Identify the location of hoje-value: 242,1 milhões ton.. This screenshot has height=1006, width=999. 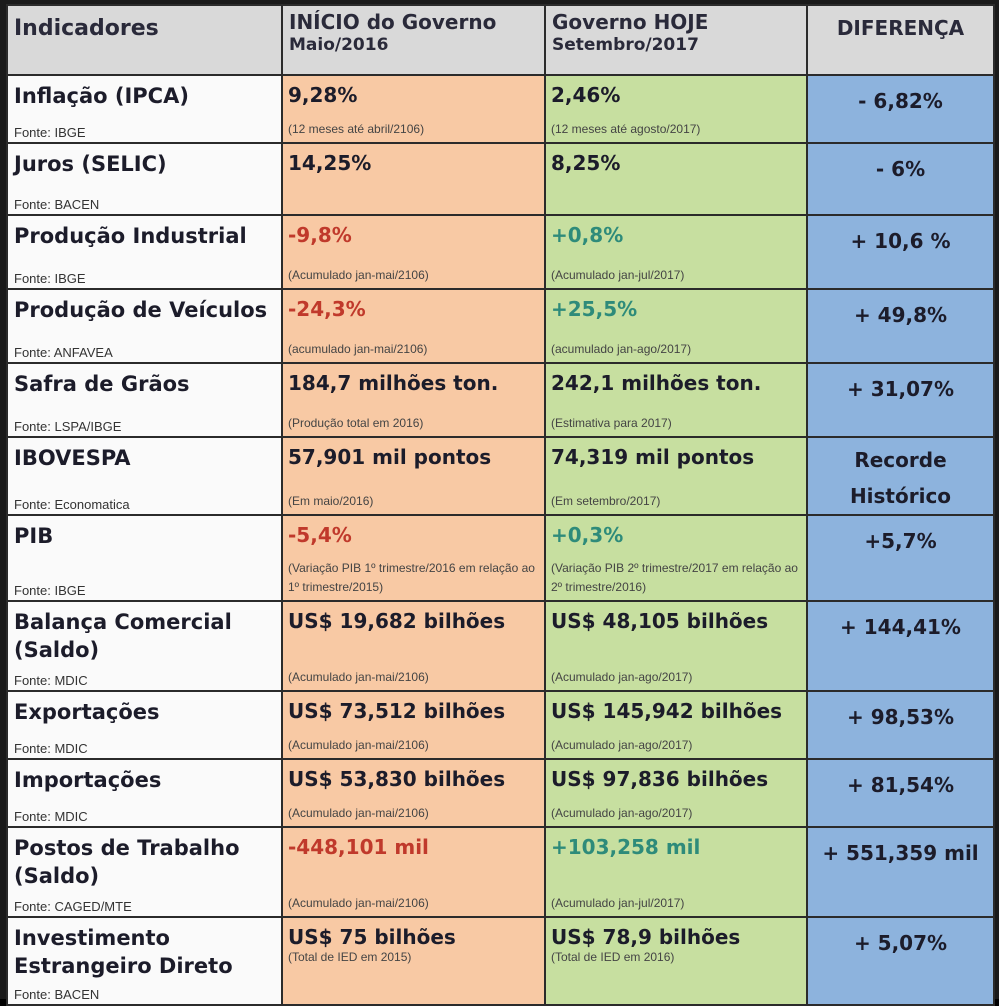
(656, 383).